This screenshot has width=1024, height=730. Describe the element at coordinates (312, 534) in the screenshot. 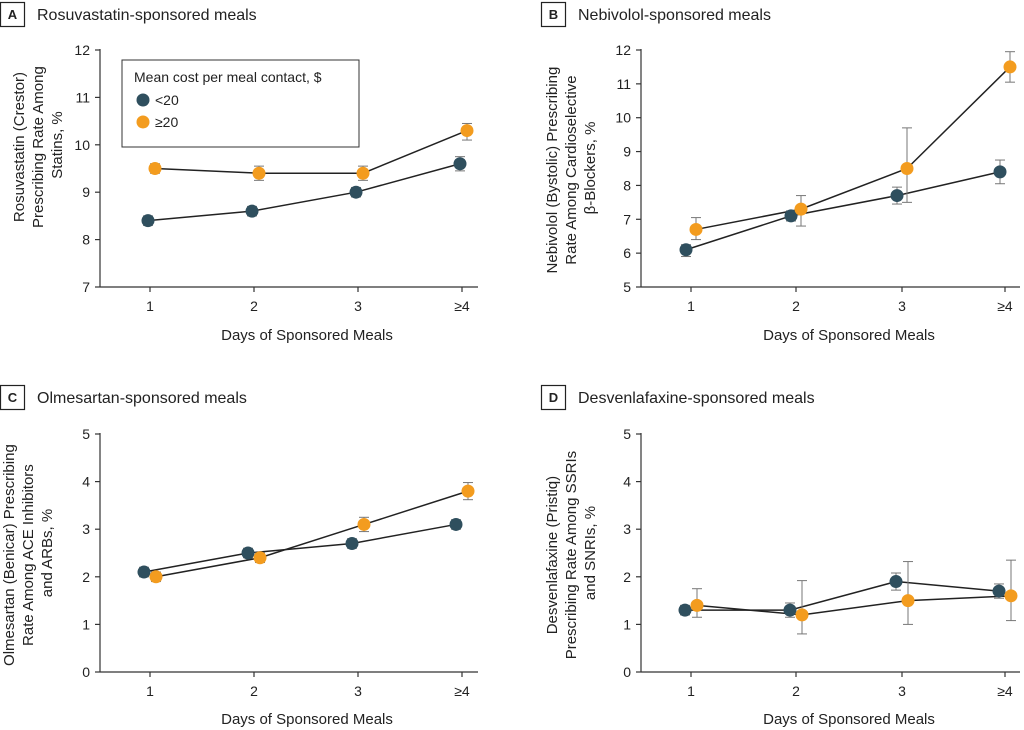

I see `panel-c-series-line-ge20` at that location.